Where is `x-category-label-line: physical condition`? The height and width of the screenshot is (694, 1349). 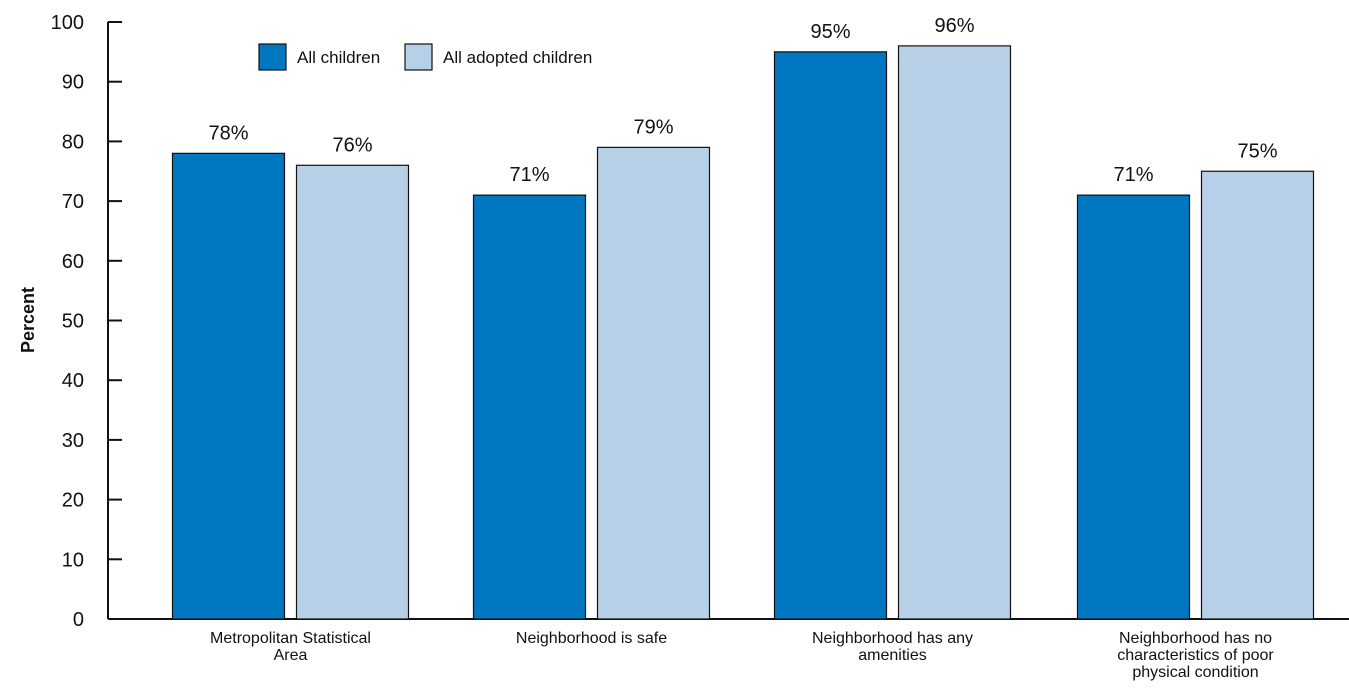
x-category-label-line: physical condition is located at coordinates (1195, 672).